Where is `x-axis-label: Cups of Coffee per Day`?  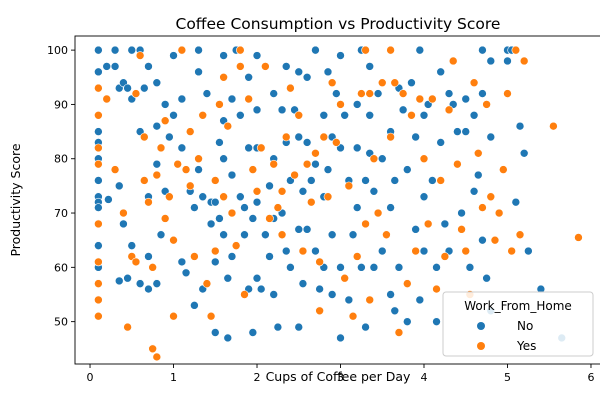 x-axis-label: Cups of Coffee per Day is located at coordinates (338, 376).